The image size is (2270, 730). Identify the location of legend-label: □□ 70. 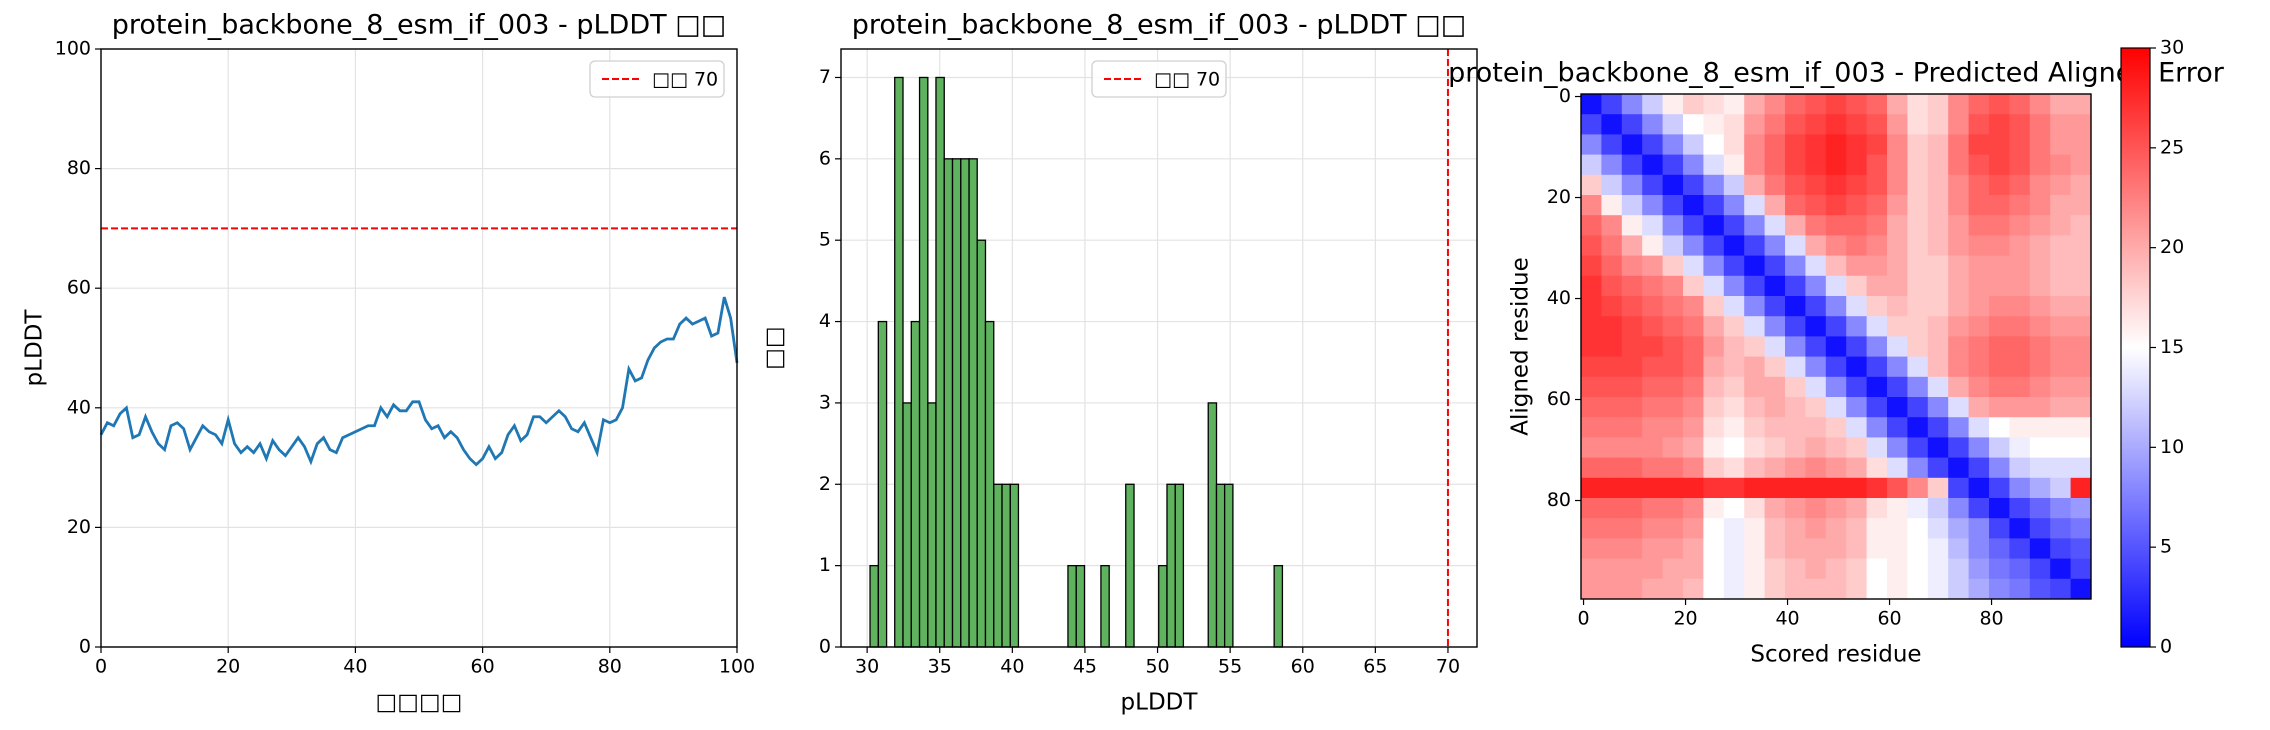
(685, 80).